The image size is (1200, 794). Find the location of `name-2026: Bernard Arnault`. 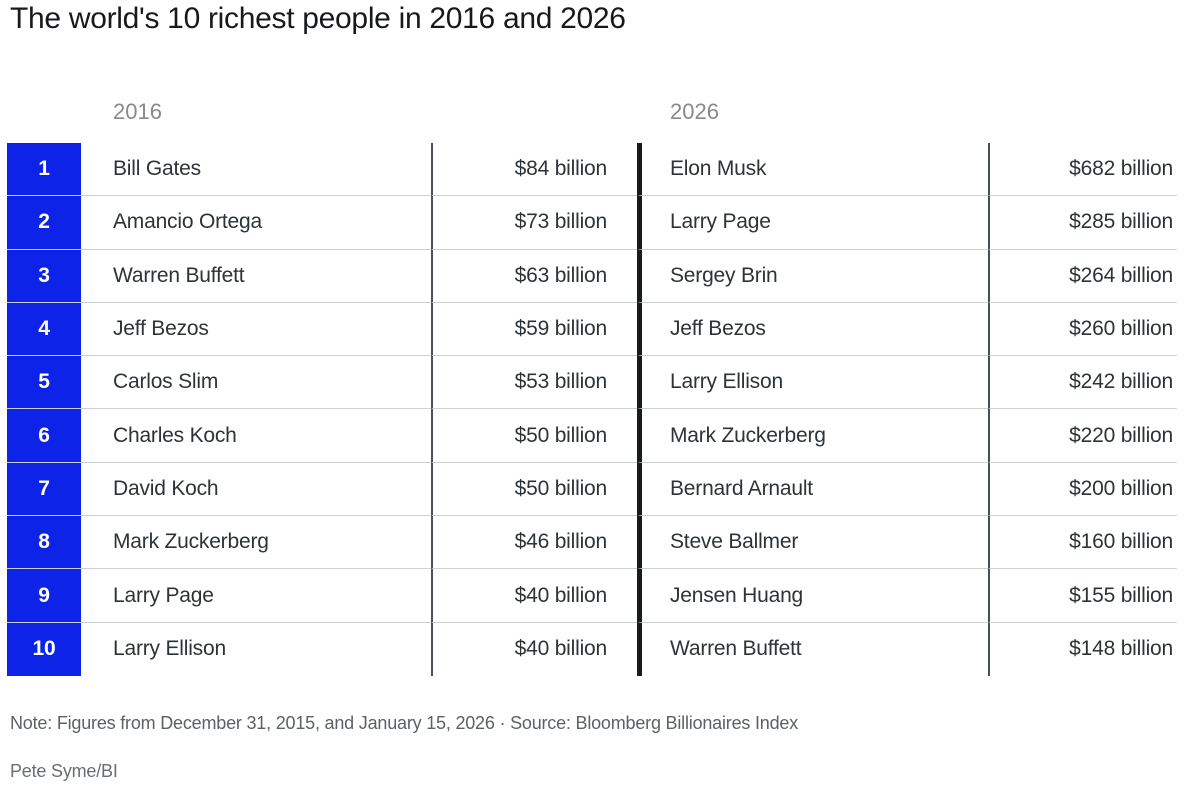

name-2026: Bernard Arnault is located at coordinates (812, 489).